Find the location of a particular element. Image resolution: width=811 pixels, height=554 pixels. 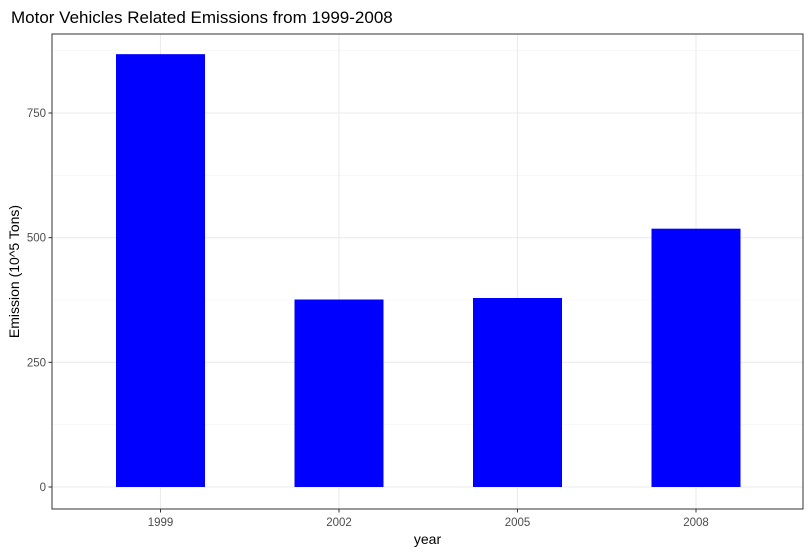

y-tick-label: 750 is located at coordinates (36, 114).